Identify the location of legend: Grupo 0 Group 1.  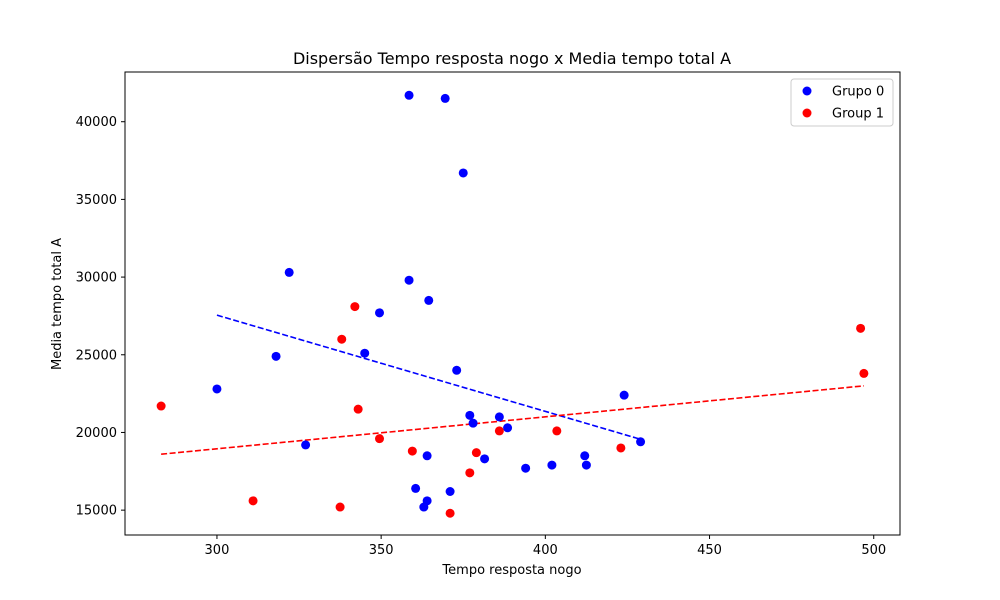
(842, 102).